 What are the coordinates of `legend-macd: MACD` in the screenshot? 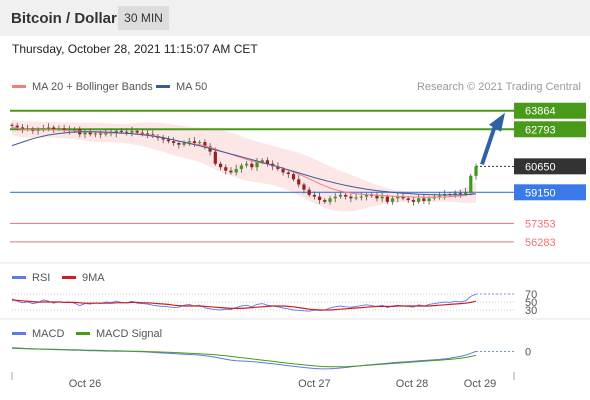 It's located at (38, 334).